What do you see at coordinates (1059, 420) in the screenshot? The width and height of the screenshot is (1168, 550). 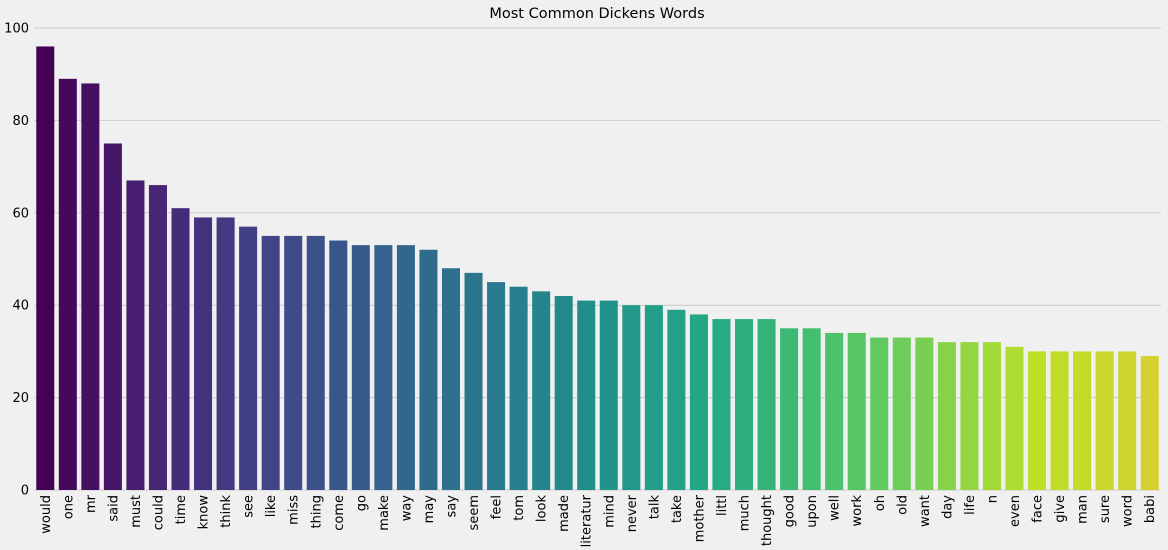 I see `bar-give` at bounding box center [1059, 420].